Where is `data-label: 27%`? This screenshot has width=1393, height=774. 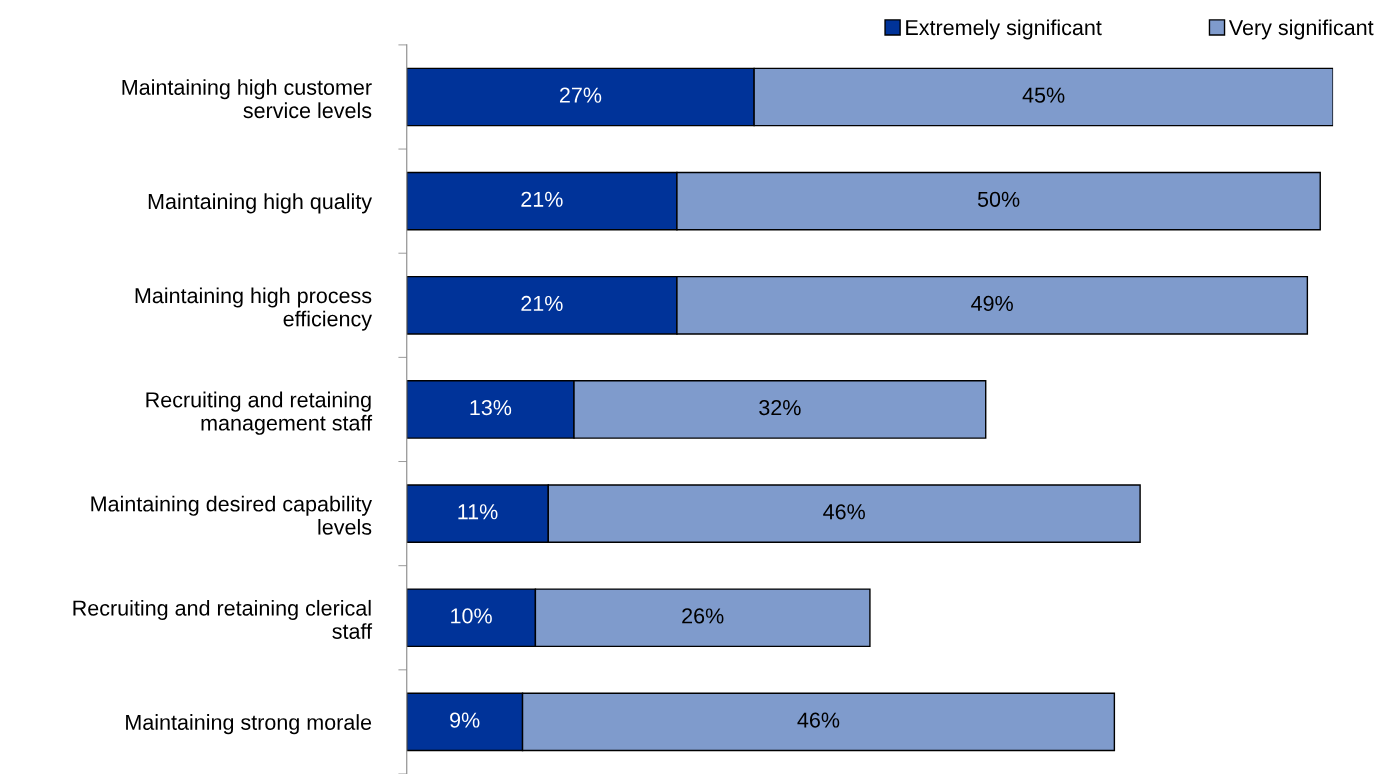 data-label: 27% is located at coordinates (580, 95).